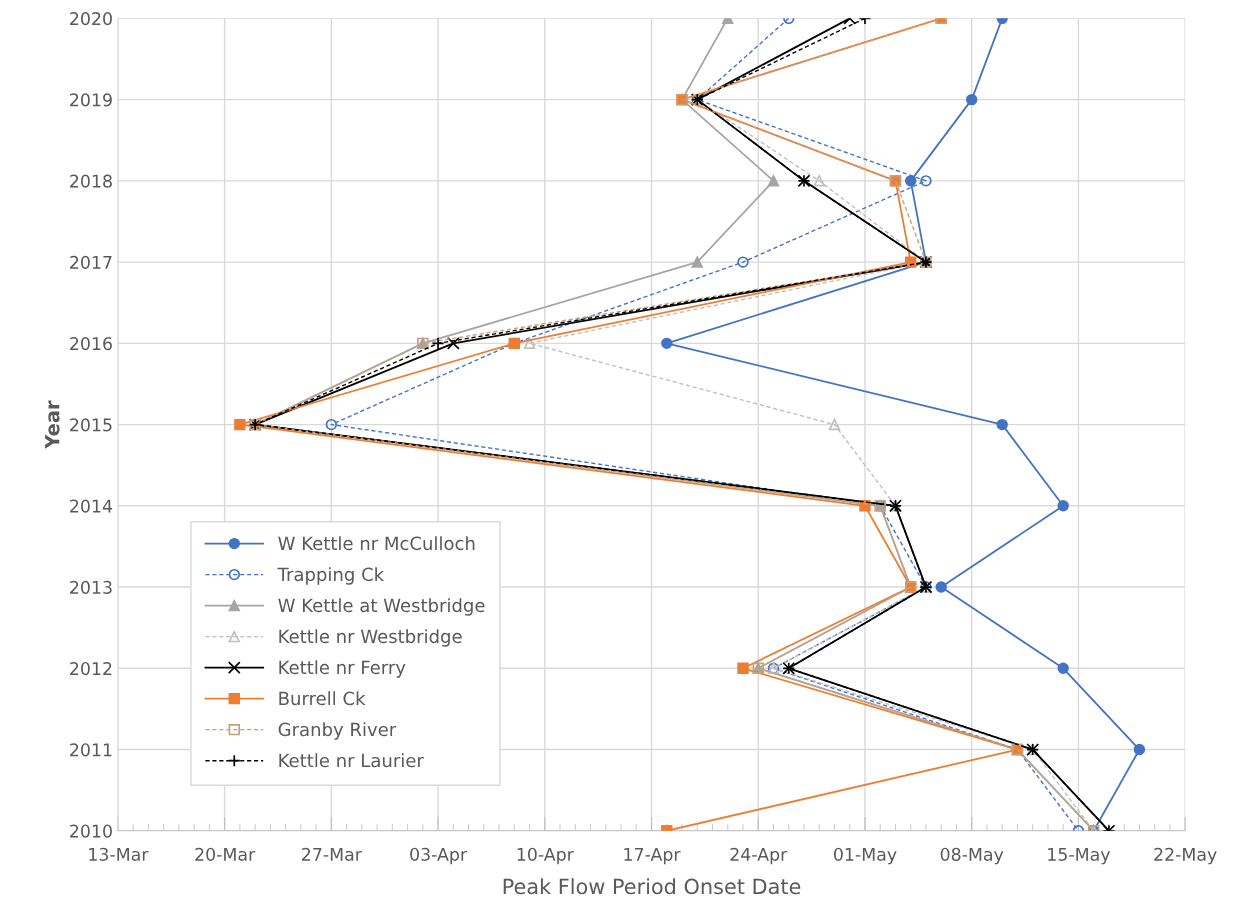 This screenshot has height=918, width=1241. Describe the element at coordinates (91, 100) in the screenshot. I see `y-tick-label: 2019` at that location.